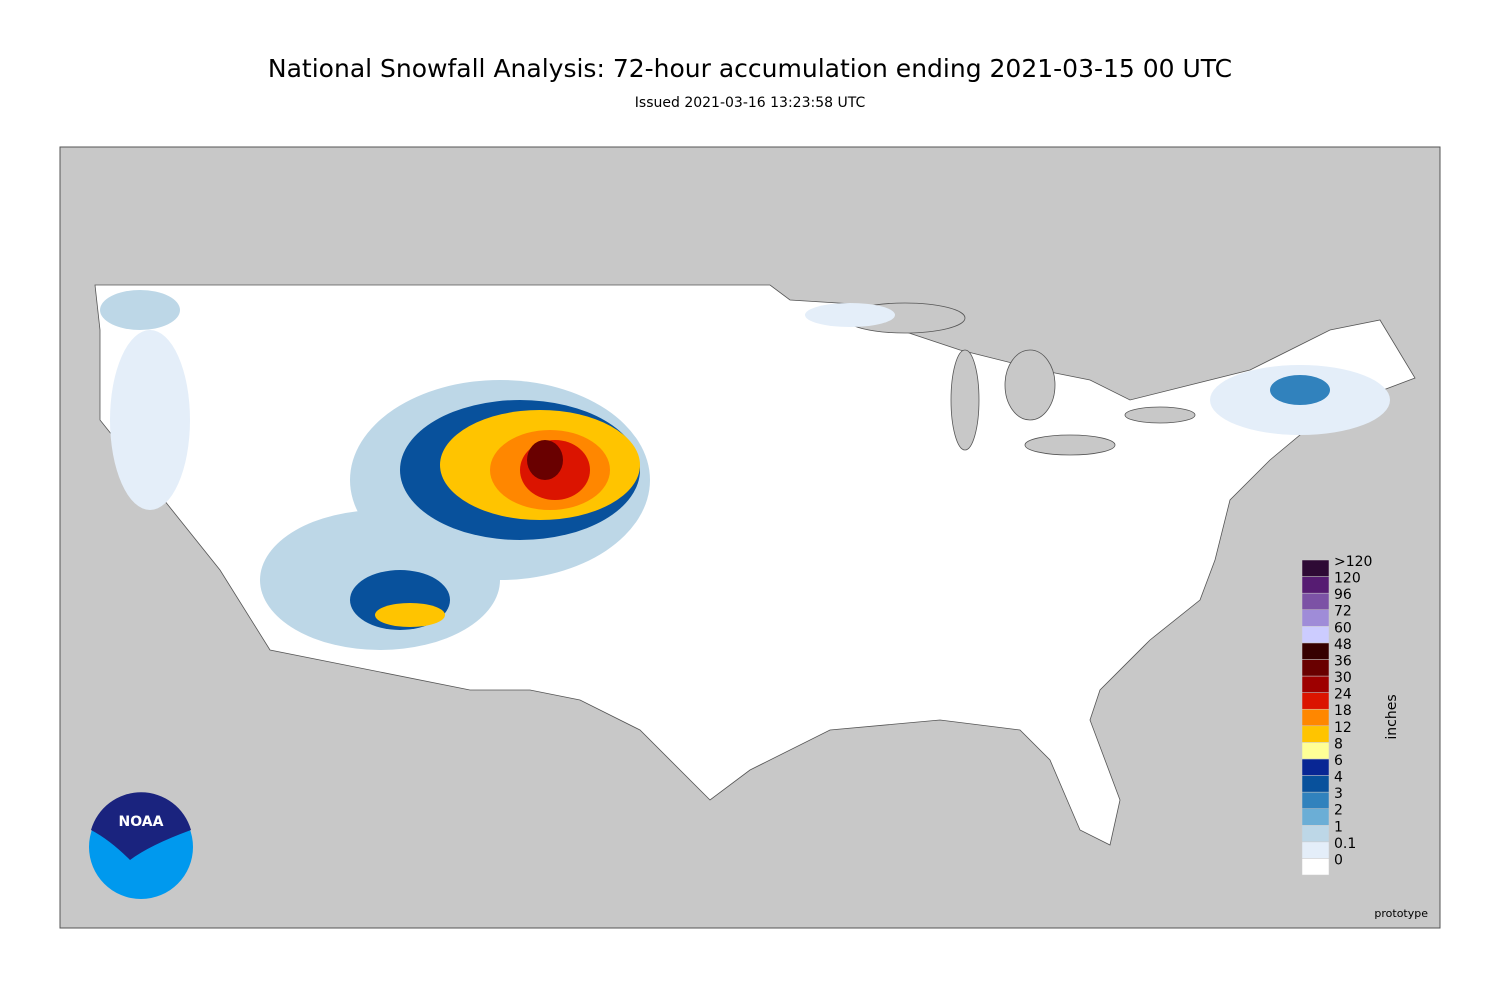  What do you see at coordinates (1345, 844) in the screenshot?
I see `legend-label: 0.1` at bounding box center [1345, 844].